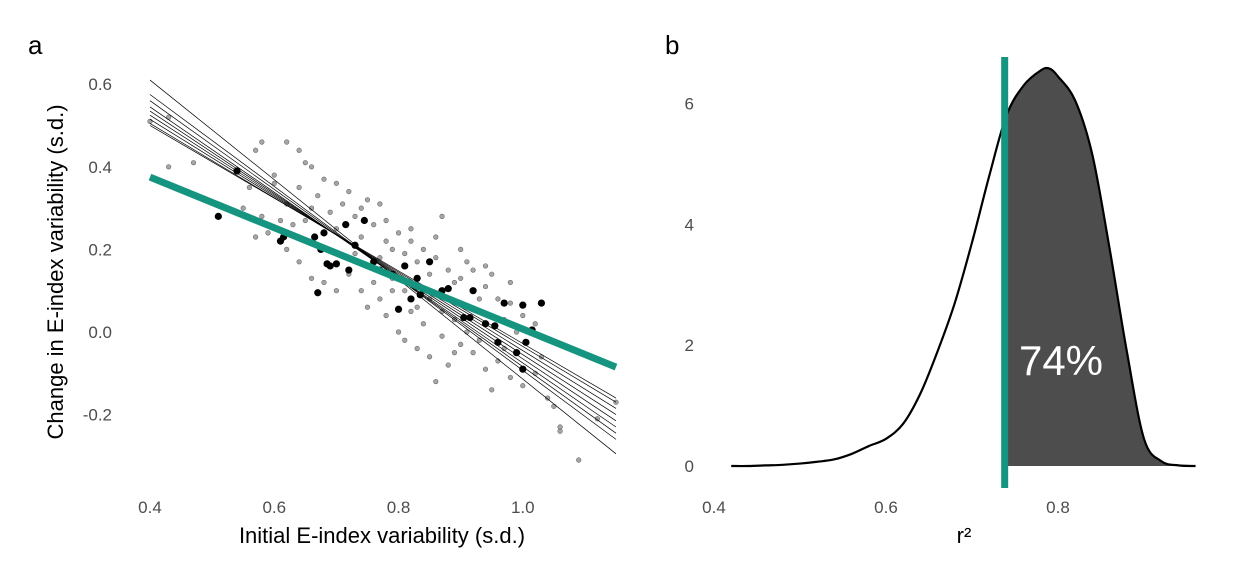 The image size is (1248, 576). I want to click on x-axis-title: Initial E-index variability (s.d.), so click(382, 535).